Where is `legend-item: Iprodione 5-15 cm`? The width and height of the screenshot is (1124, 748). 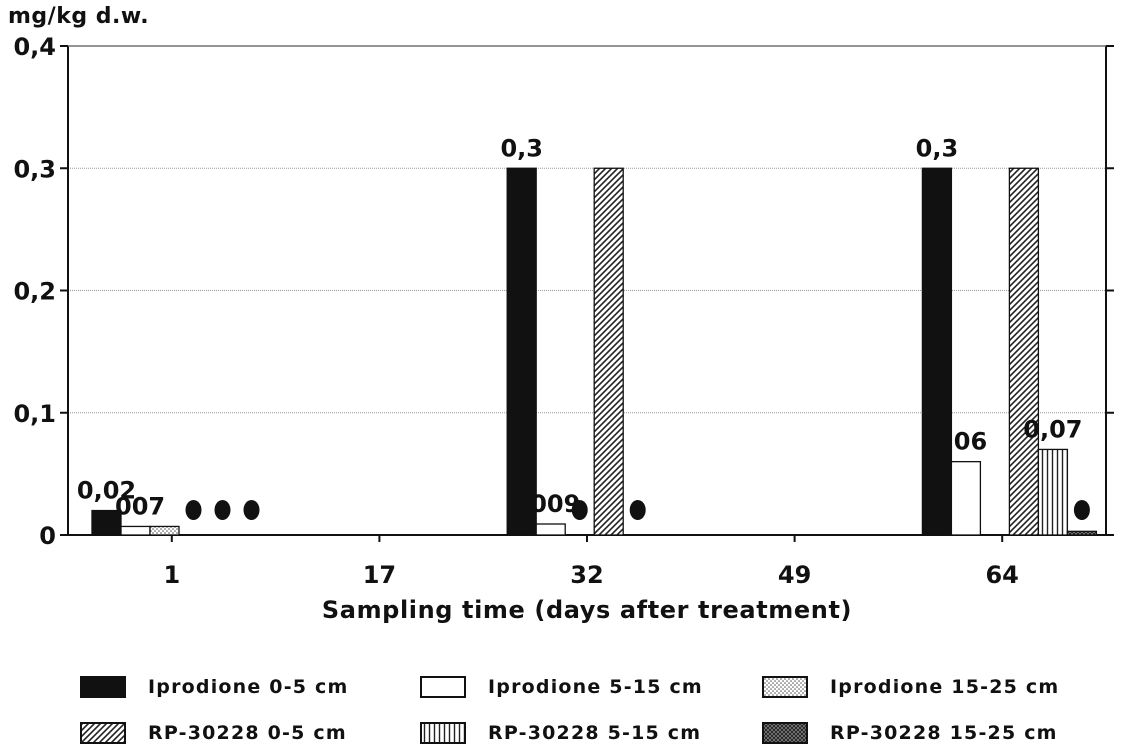 legend-item: Iprodione 5-15 cm is located at coordinates (561, 687).